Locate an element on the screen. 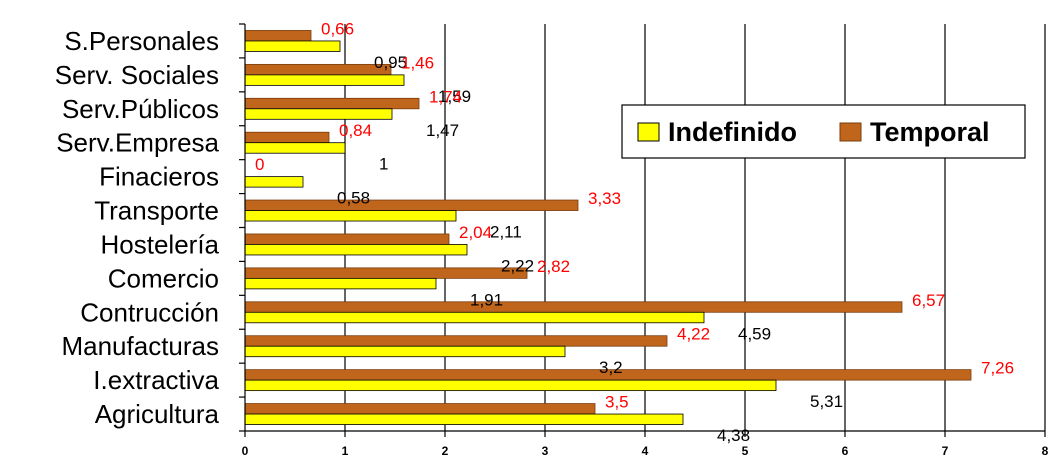  legend-box is located at coordinates (823, 131).